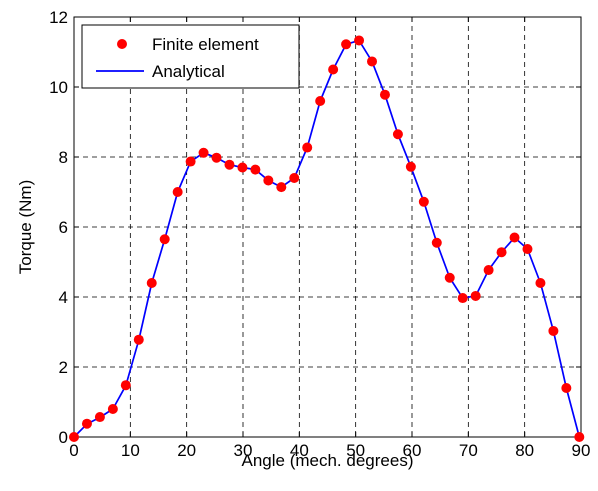  I want to click on legend-marker-finite-element, so click(122, 44).